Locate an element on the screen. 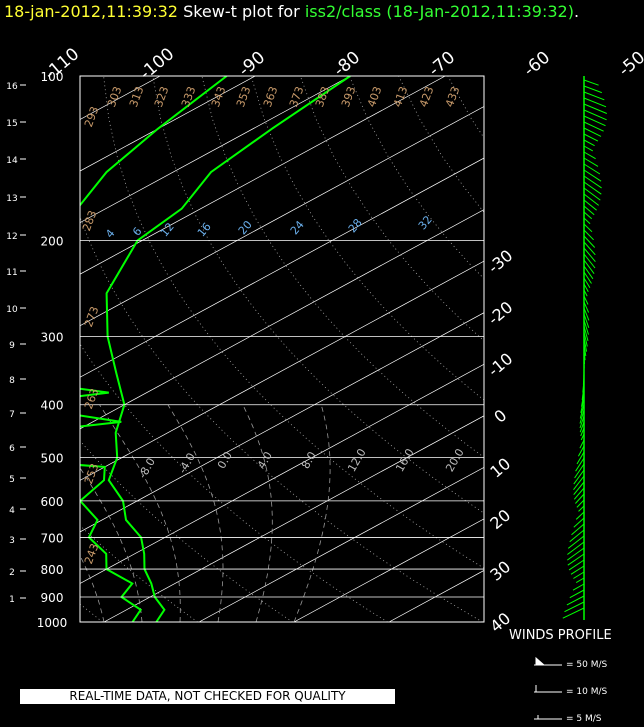 This screenshot has width=644, height=727. pressure-tick-label: 200 is located at coordinates (52, 241).